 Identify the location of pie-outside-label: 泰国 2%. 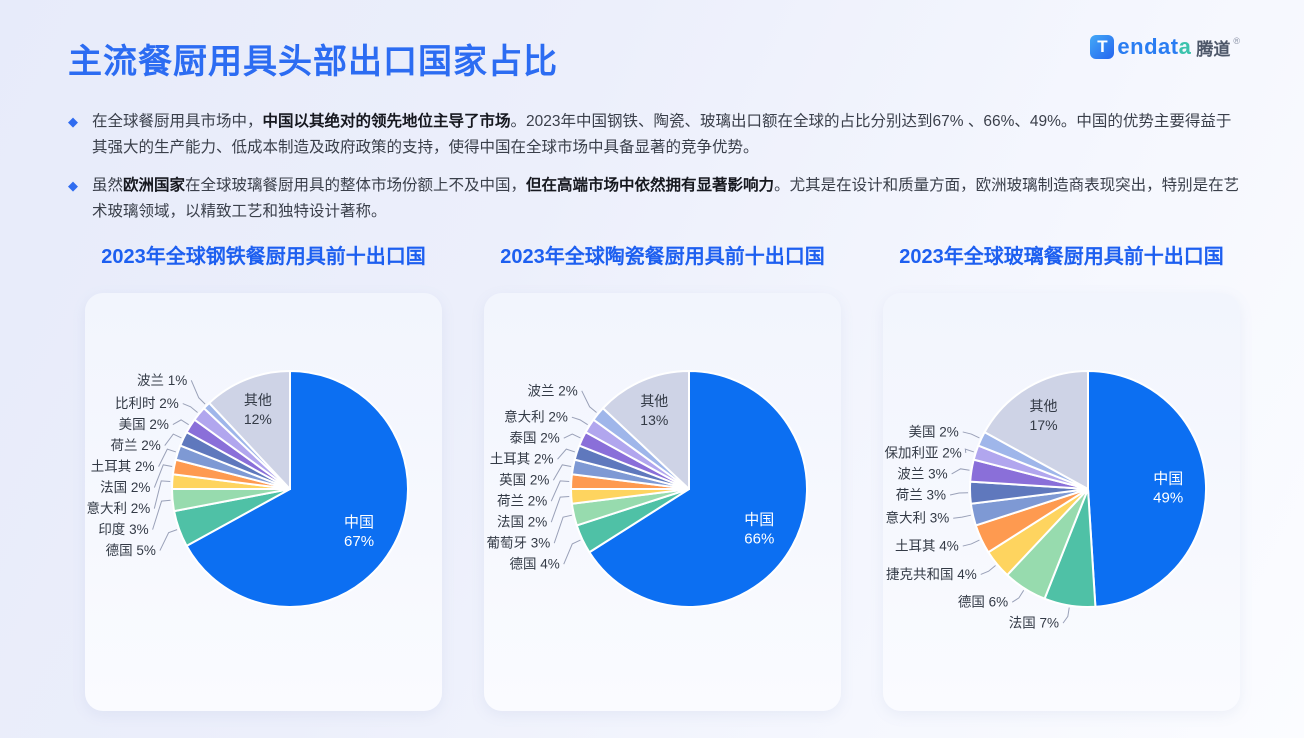
(534, 437).